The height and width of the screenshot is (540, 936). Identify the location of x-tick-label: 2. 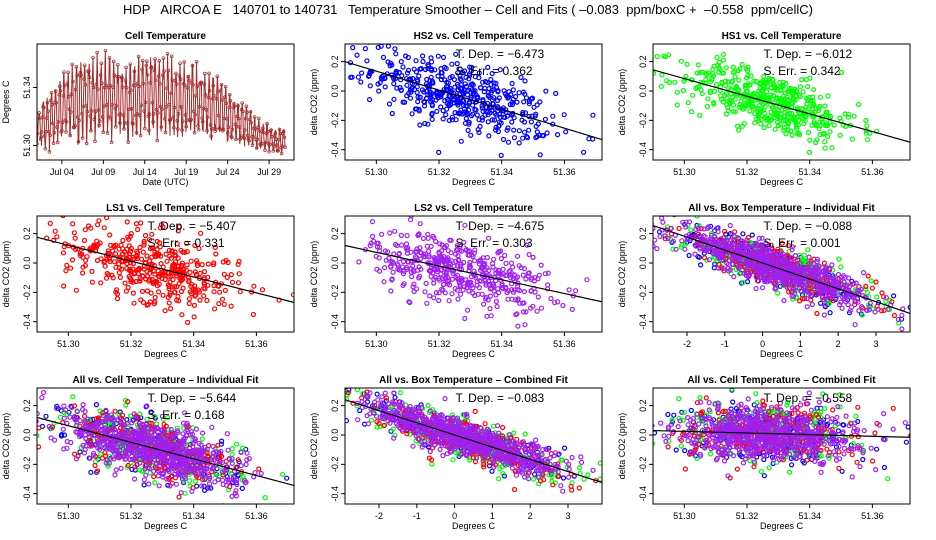
(838, 344).